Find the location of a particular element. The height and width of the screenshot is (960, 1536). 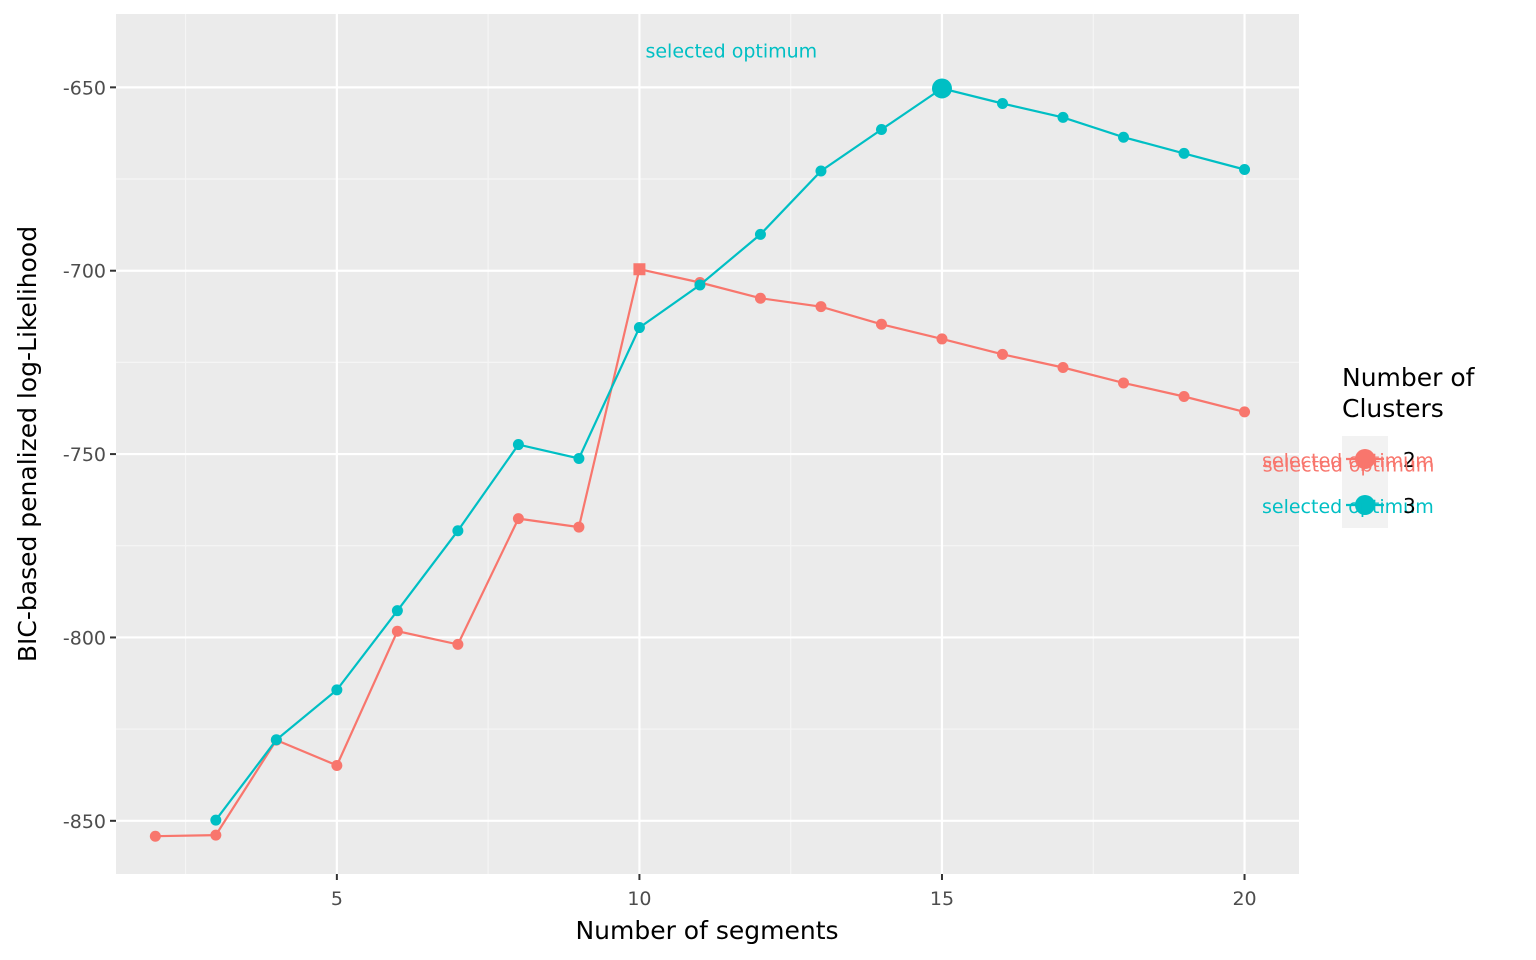

optimum-annotation-2: selected optimum is located at coordinates (1349, 466).